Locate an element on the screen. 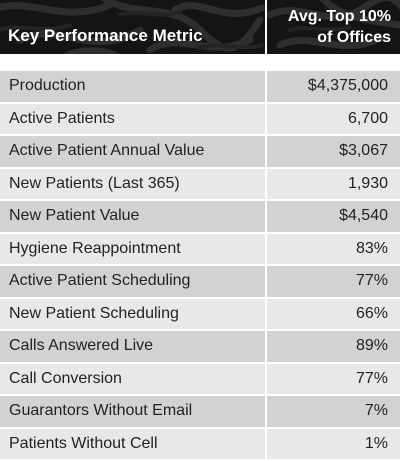 Image resolution: width=400 pixels, height=461 pixels. value-cell: $3,067 is located at coordinates (333, 151).